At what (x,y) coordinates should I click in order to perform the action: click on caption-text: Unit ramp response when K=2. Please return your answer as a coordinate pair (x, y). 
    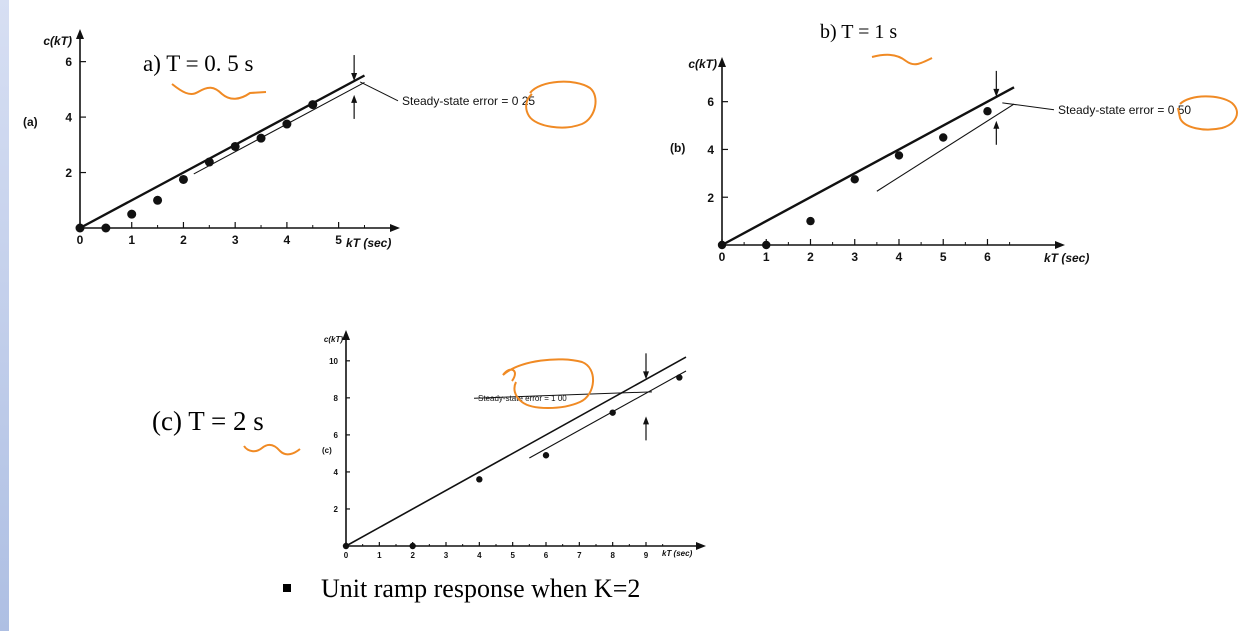
    Looking at the image, I should click on (481, 588).